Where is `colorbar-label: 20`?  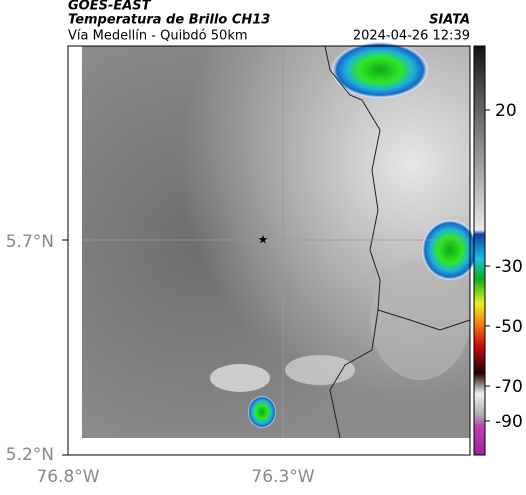
colorbar-label: 20 is located at coordinates (506, 111).